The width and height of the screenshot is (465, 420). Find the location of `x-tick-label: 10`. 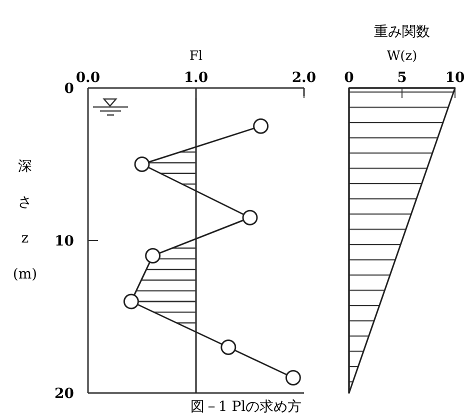

x-tick-label: 10 is located at coordinates (455, 78).